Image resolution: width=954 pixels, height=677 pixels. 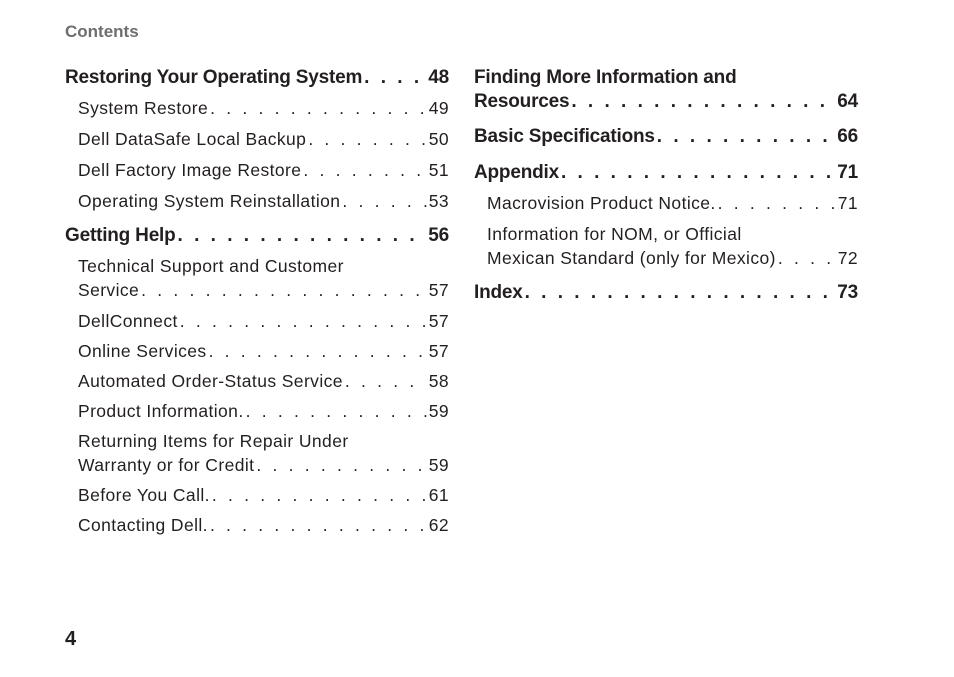 I want to click on toc-entry-label: Product Information., so click(x=161, y=411).